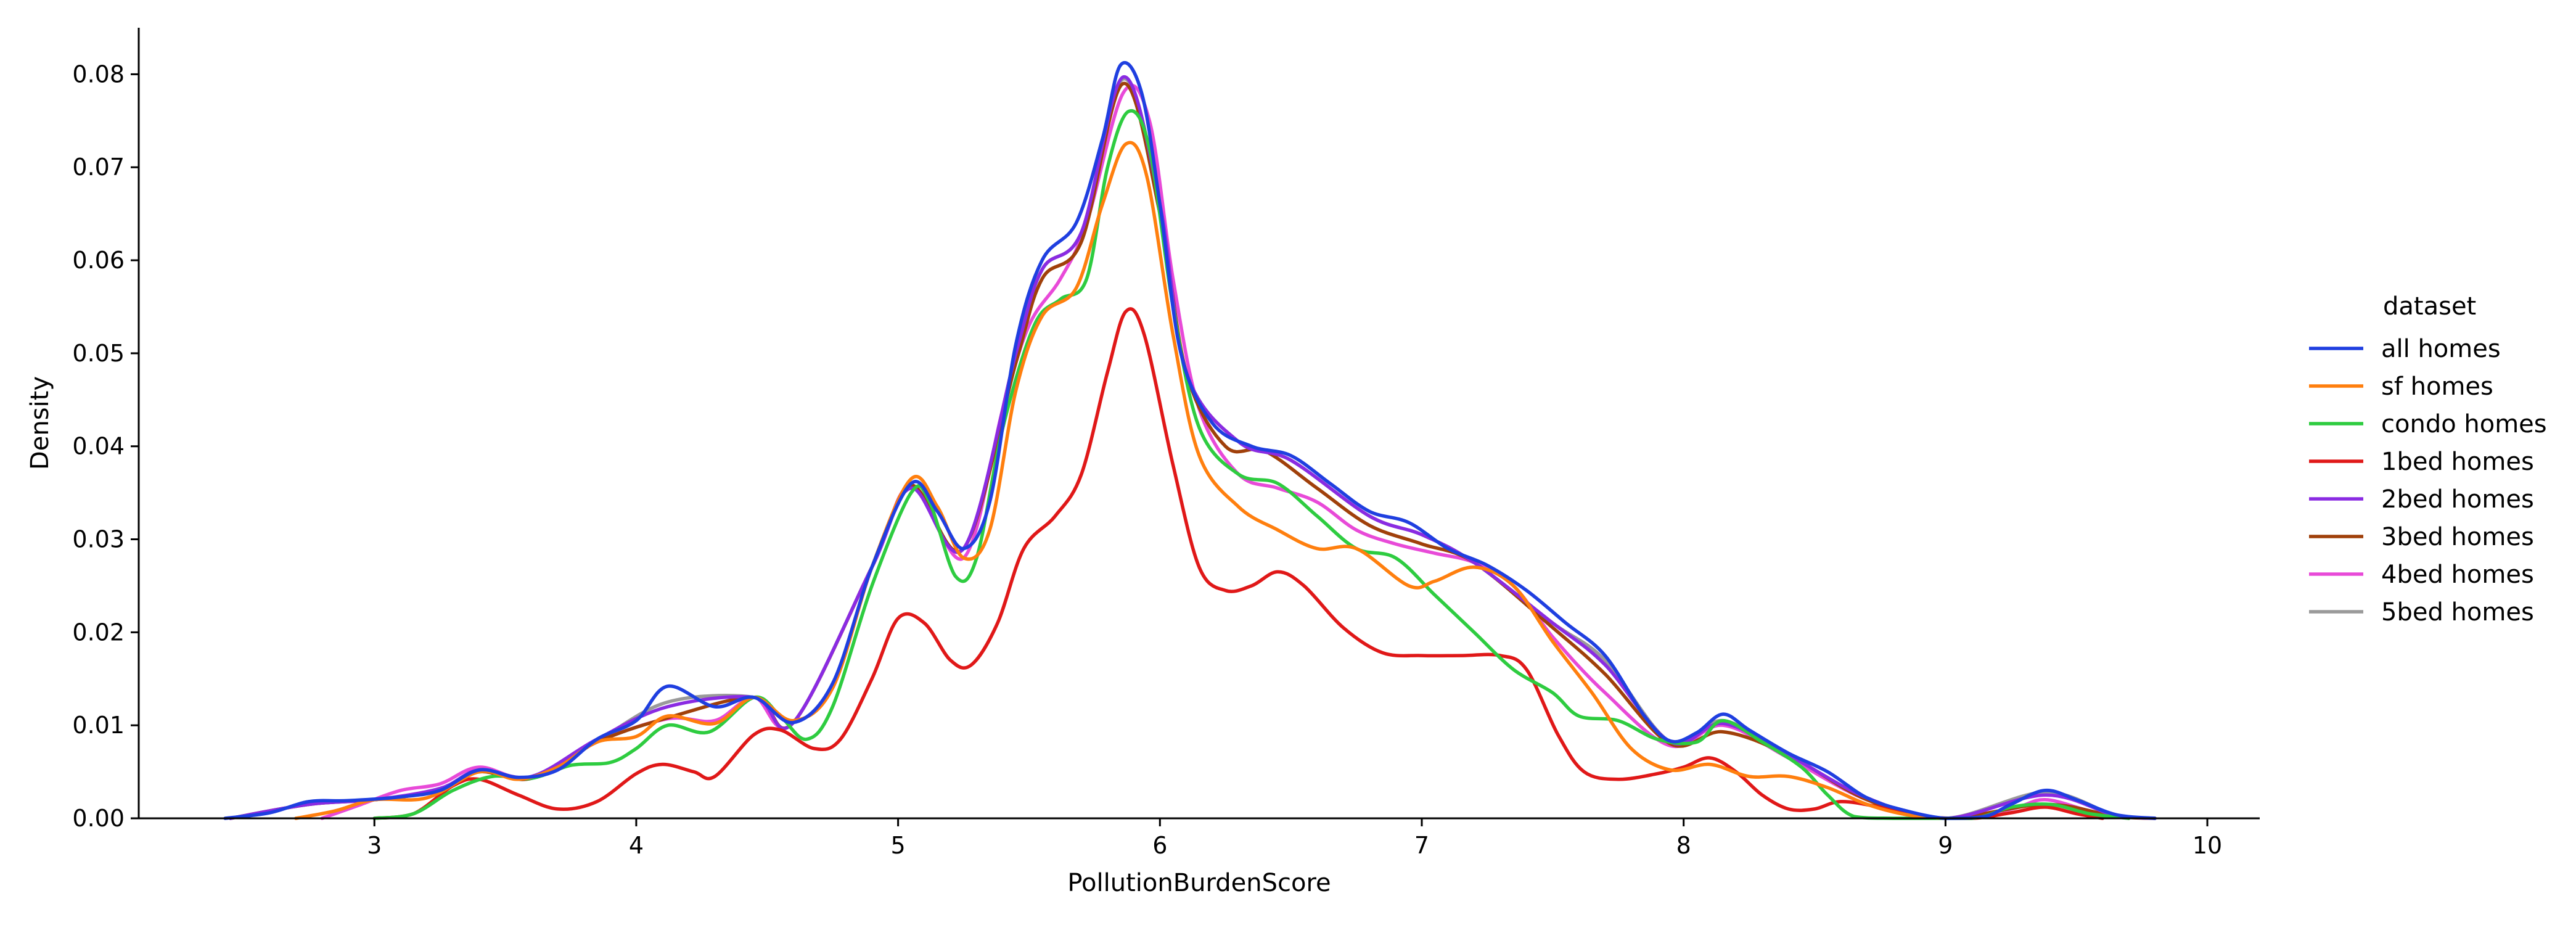  What do you see at coordinates (2457, 537) in the screenshot?
I see `legend-label-3bed-homes: 3bed homes` at bounding box center [2457, 537].